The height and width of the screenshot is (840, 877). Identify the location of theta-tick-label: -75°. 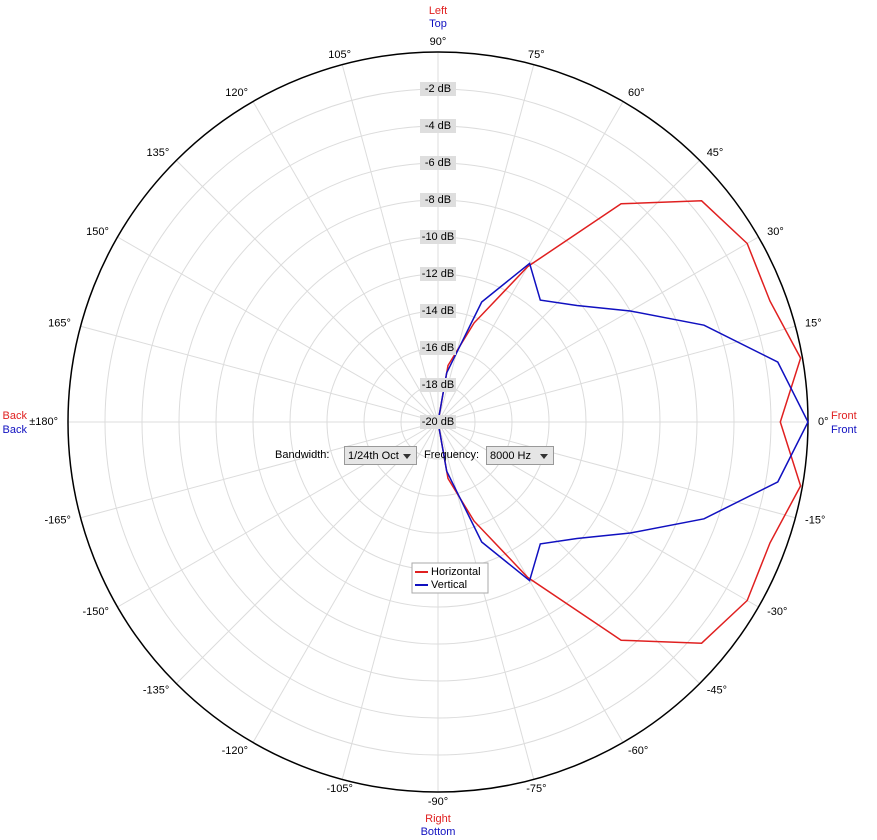
(536, 789).